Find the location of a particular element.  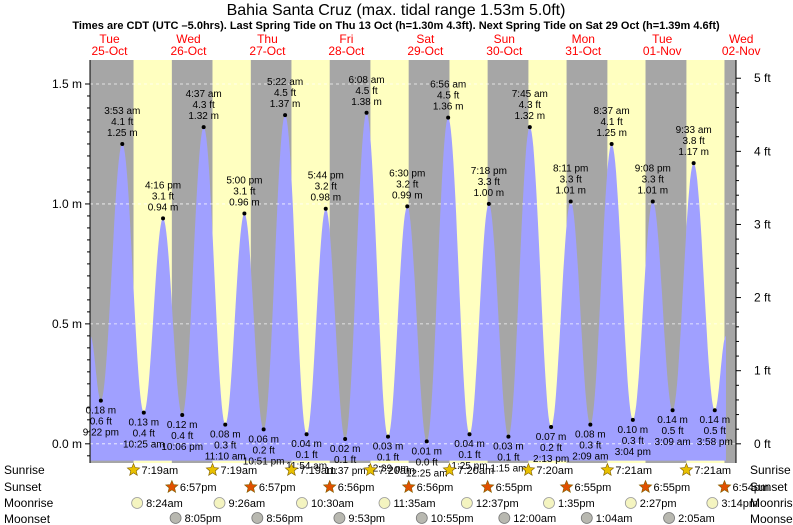

right-tick-label: 1 ft is located at coordinates (762, 371).